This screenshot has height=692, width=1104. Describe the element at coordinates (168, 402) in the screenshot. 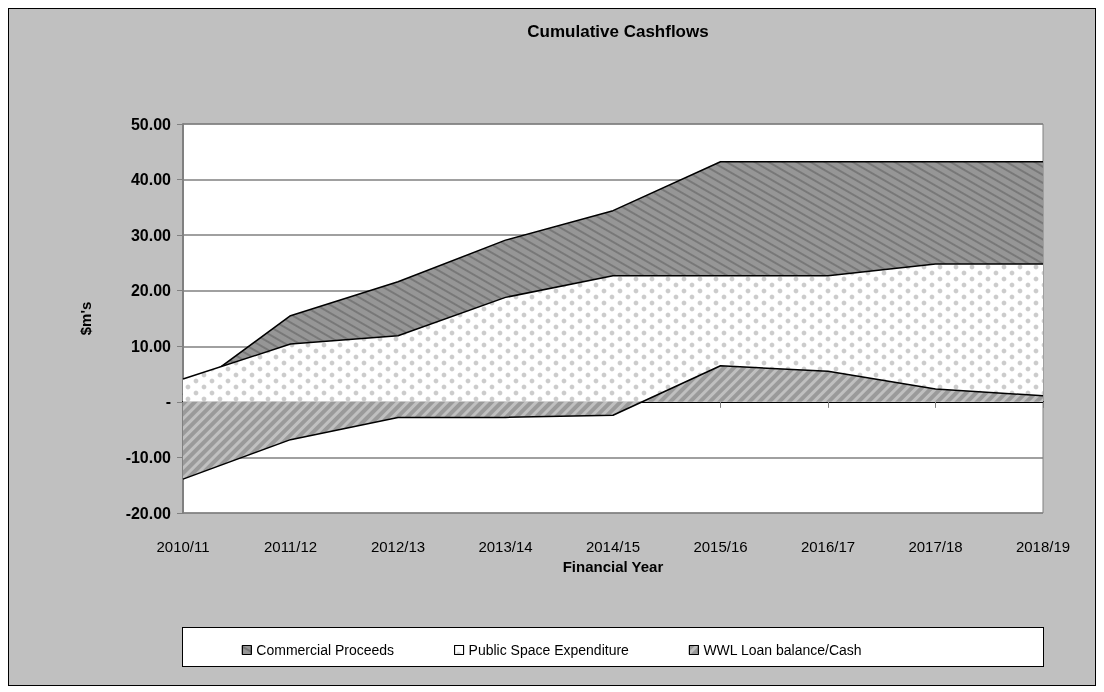

I see `y-tick-label: -` at that location.